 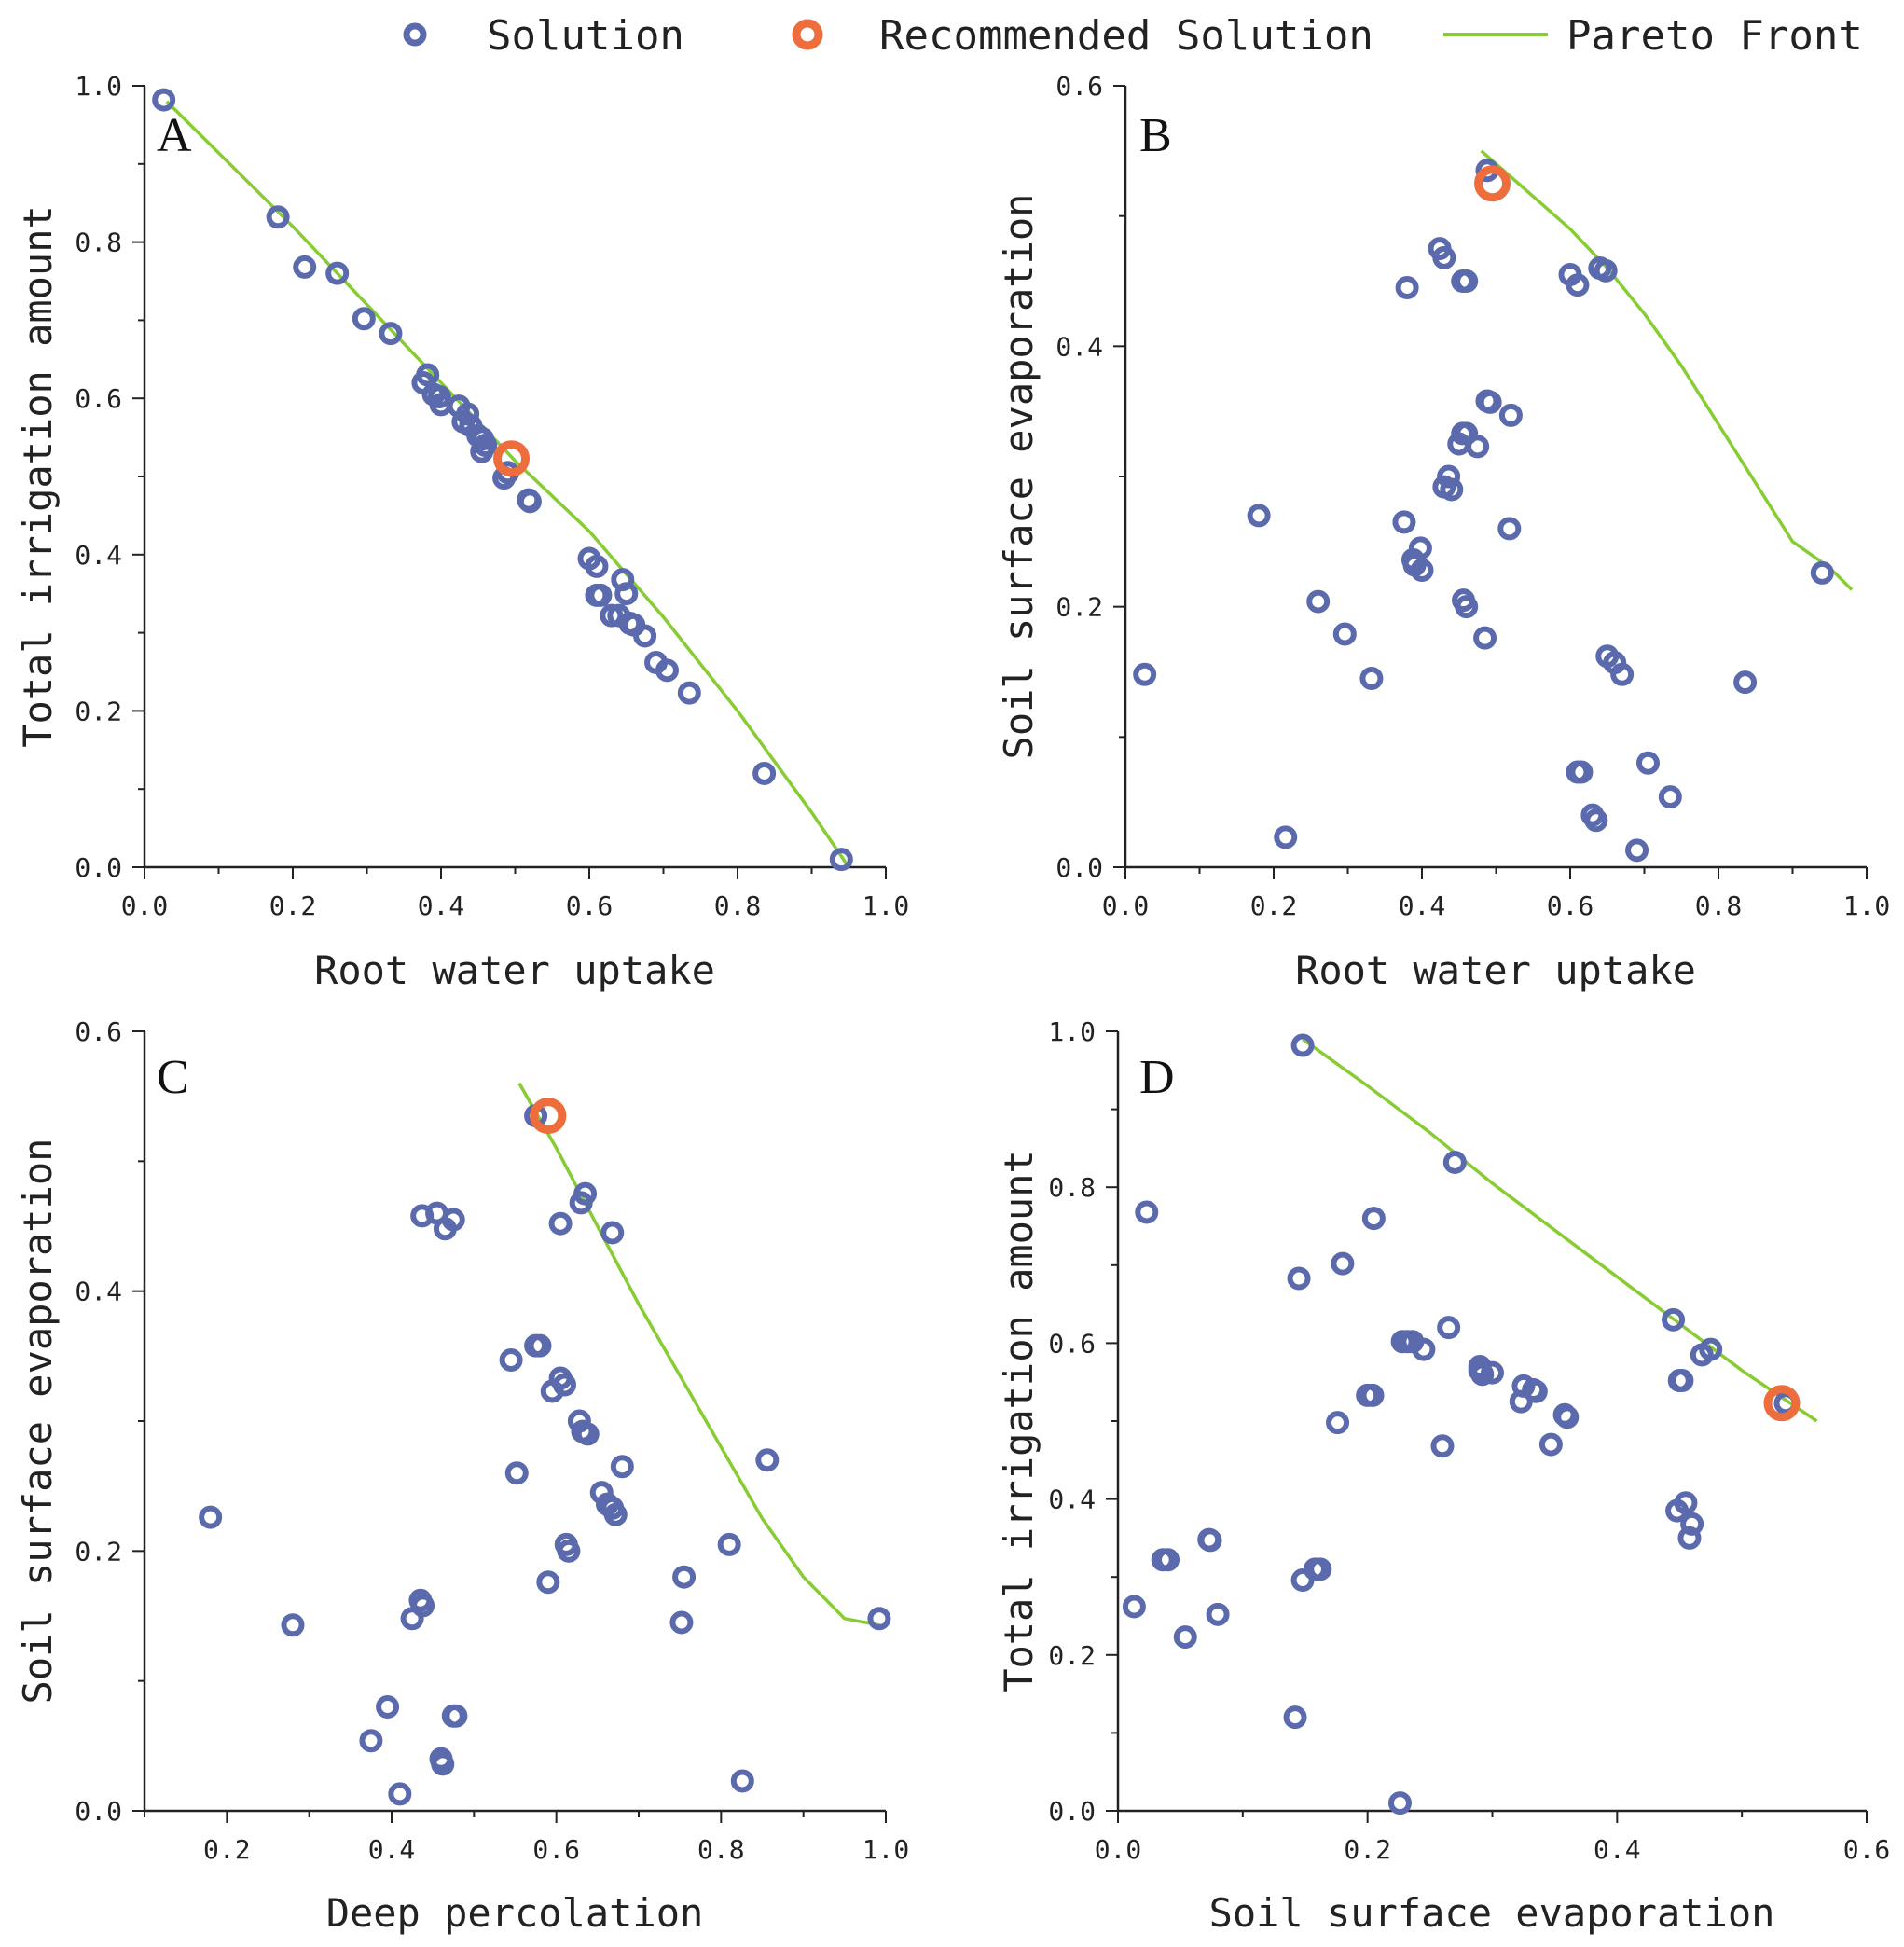 I want to click on panel-B-pareto-line, so click(x=1667, y=370).